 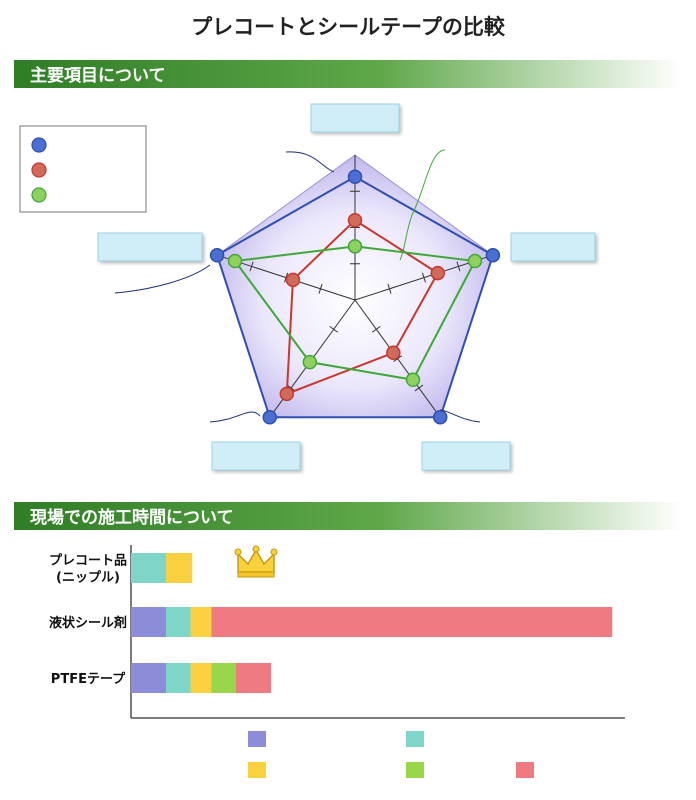 What do you see at coordinates (348, 27) in the screenshot?
I see `page-title: プレコートとシールテープの比較` at bounding box center [348, 27].